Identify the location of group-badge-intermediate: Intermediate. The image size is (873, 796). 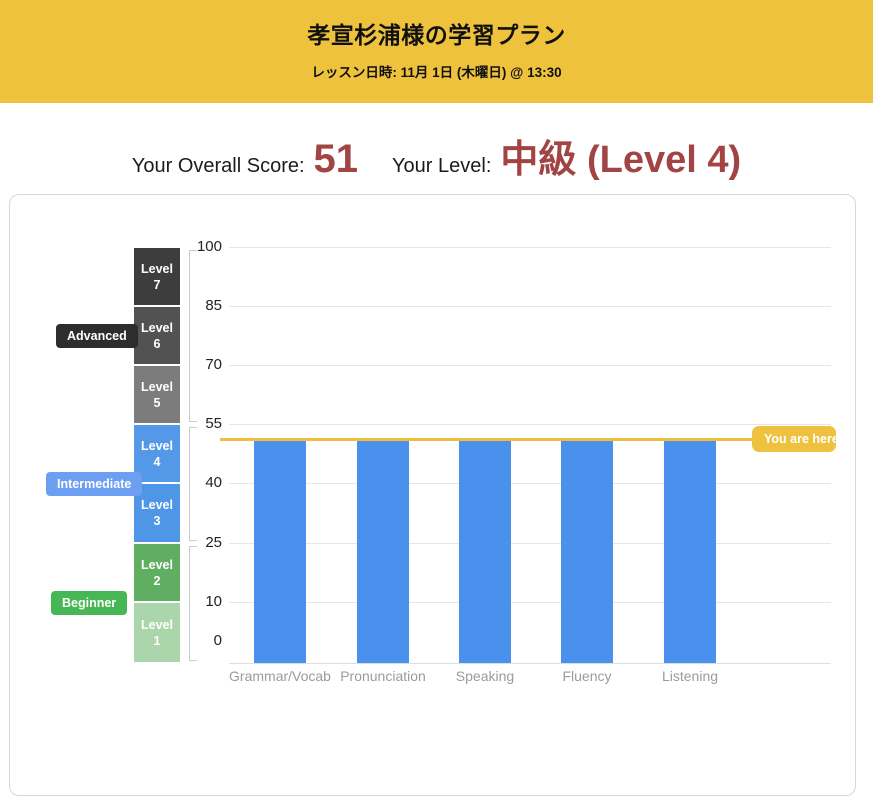
(94, 484).